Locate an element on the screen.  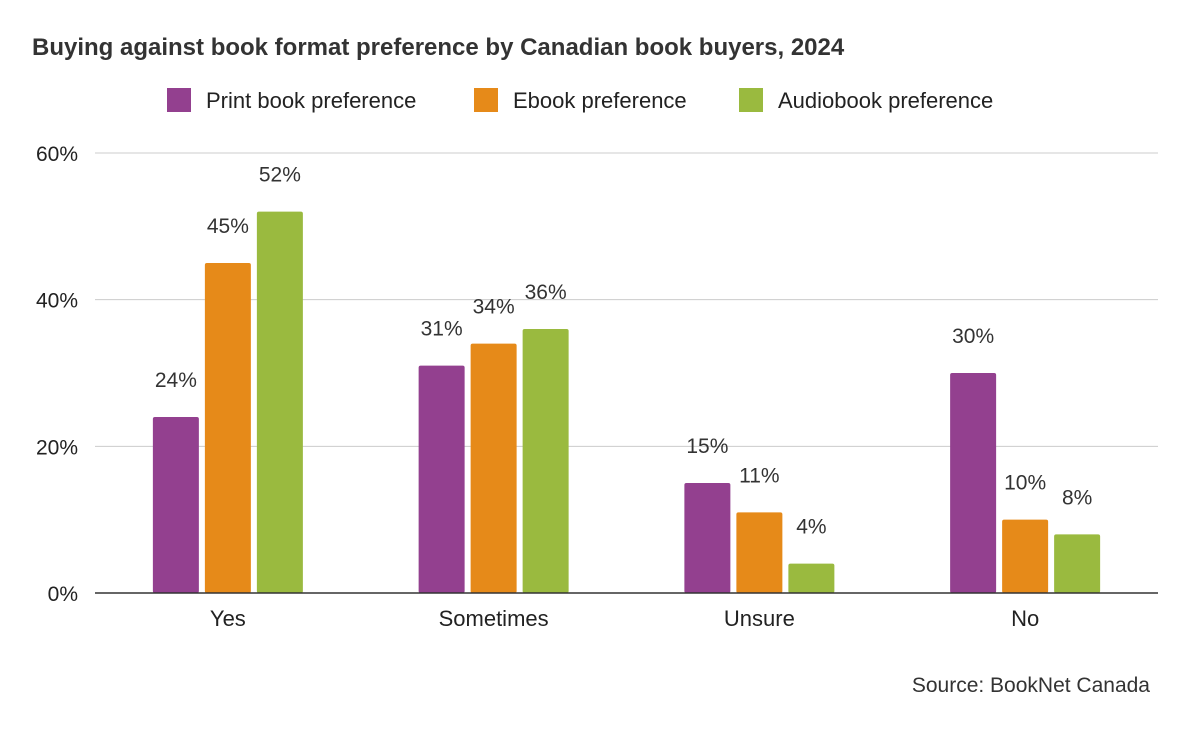
x-tick-label: Yes is located at coordinates (228, 618).